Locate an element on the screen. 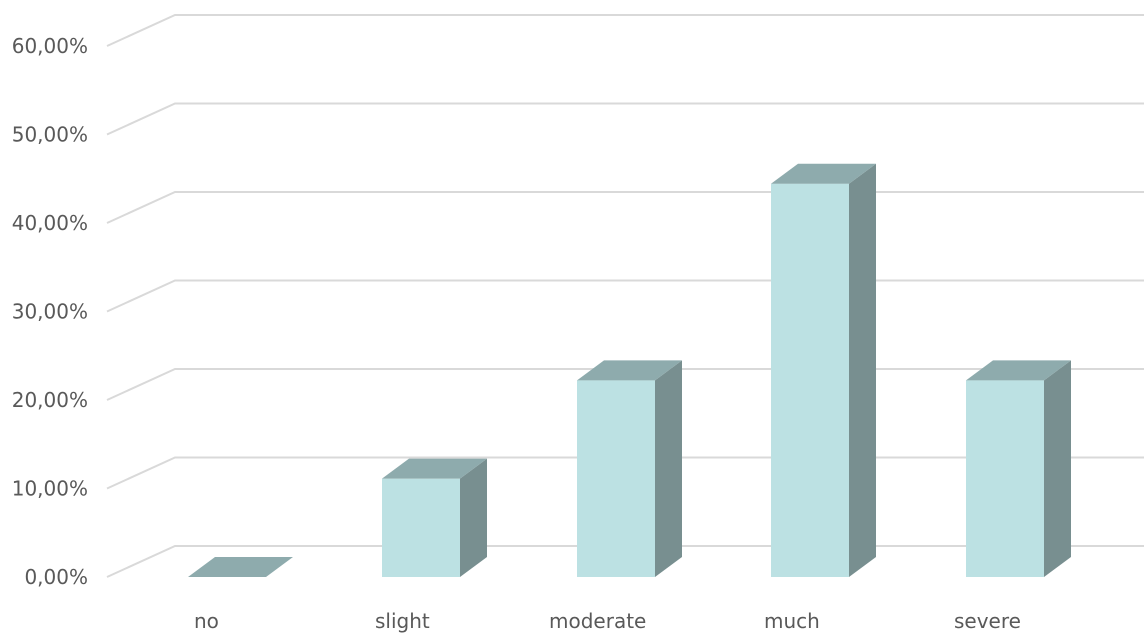 This screenshot has width=1144, height=634. bar-much is located at coordinates (823, 370).